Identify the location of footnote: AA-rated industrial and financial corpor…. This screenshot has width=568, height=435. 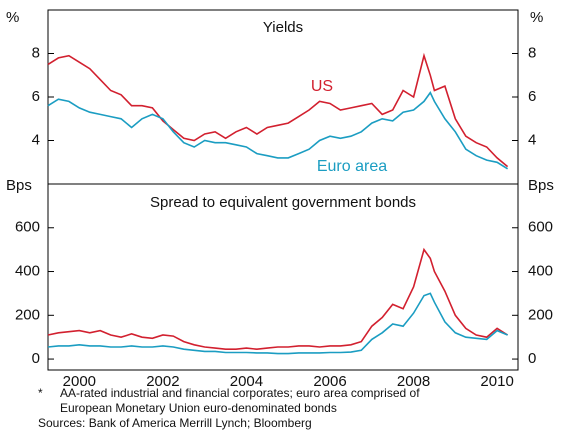
(240, 393).